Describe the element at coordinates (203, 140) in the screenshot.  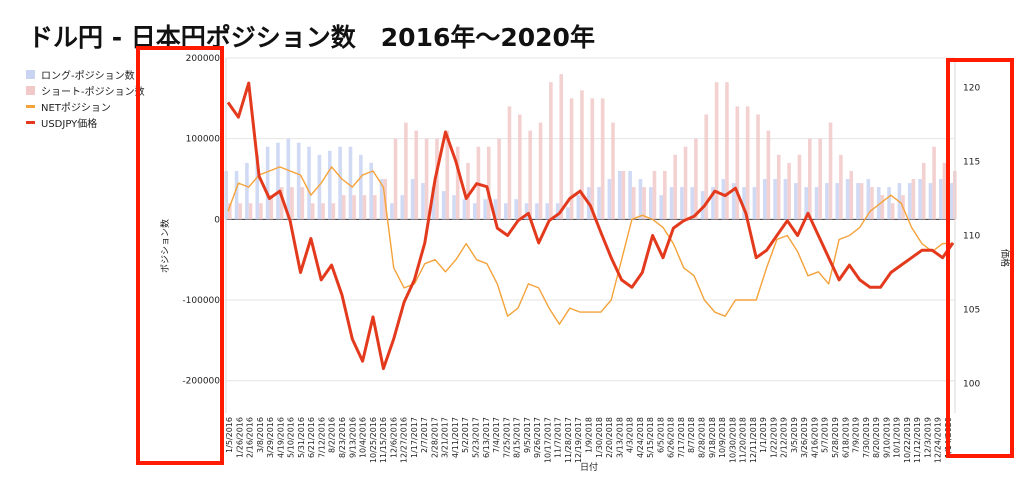
I see `y-tick-label-left: 100000` at that location.